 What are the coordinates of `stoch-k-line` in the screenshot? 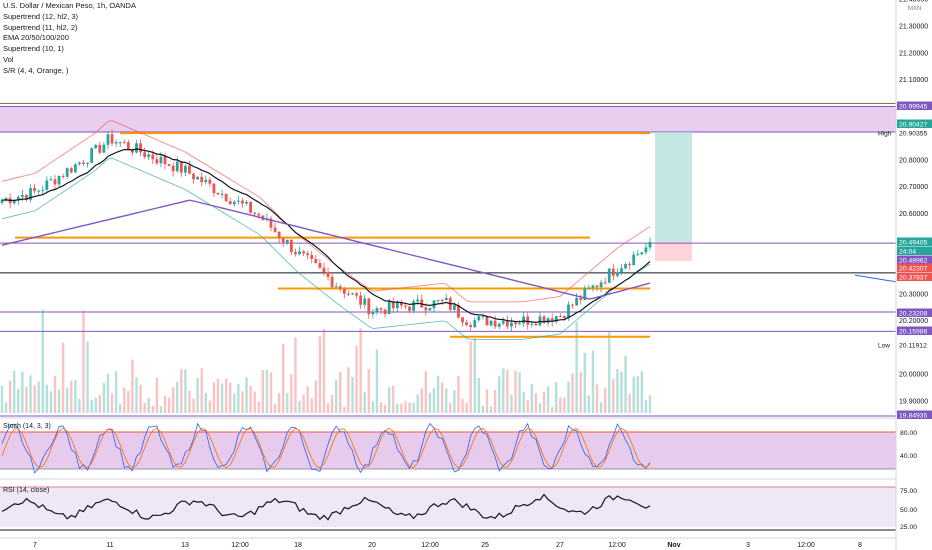 It's located at (326, 448).